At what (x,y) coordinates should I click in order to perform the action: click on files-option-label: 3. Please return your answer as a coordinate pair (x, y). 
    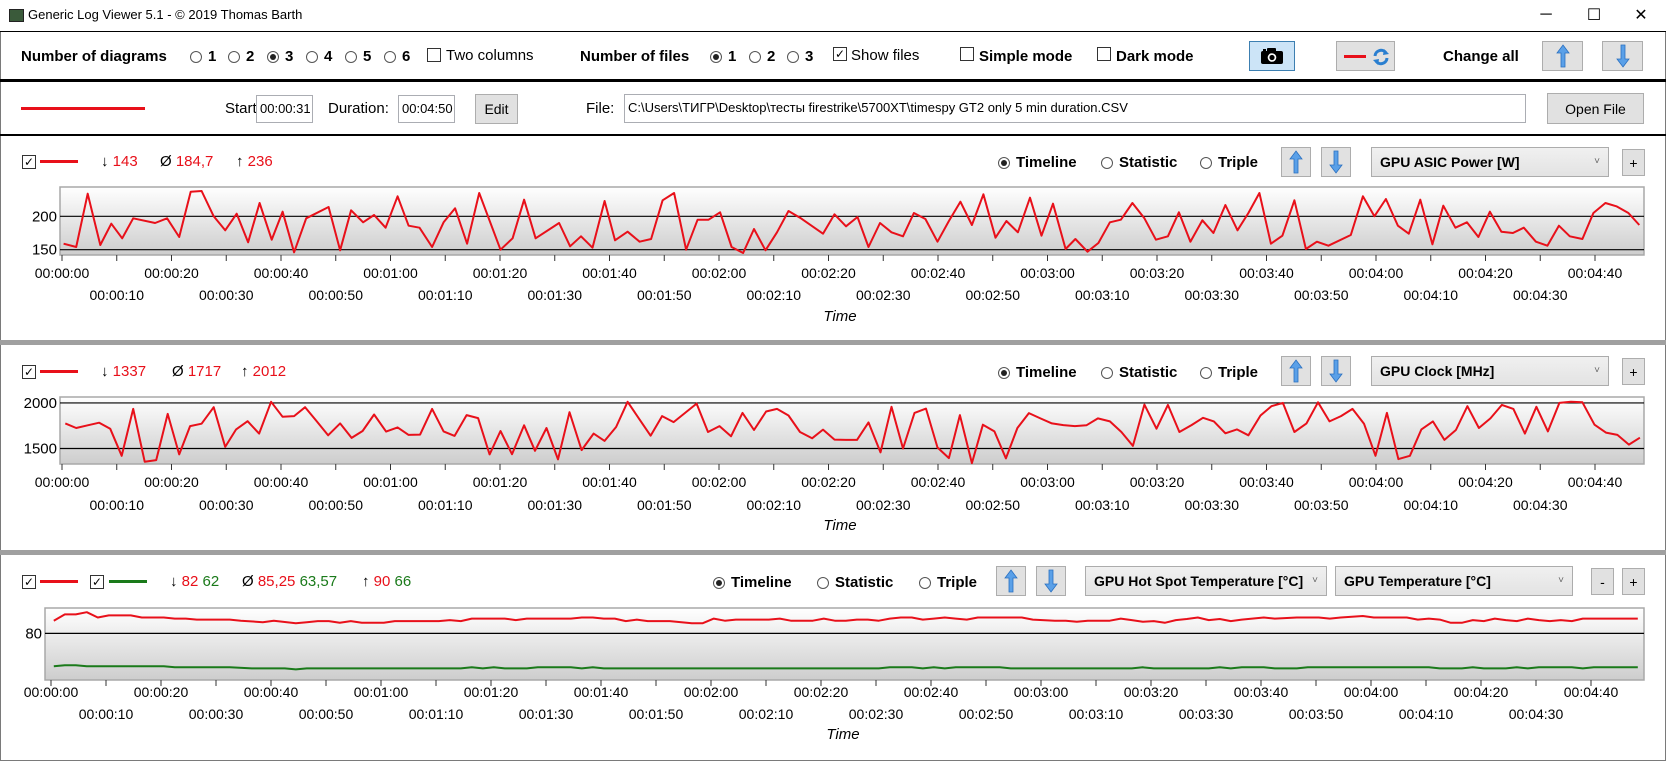
    Looking at the image, I should click on (809, 56).